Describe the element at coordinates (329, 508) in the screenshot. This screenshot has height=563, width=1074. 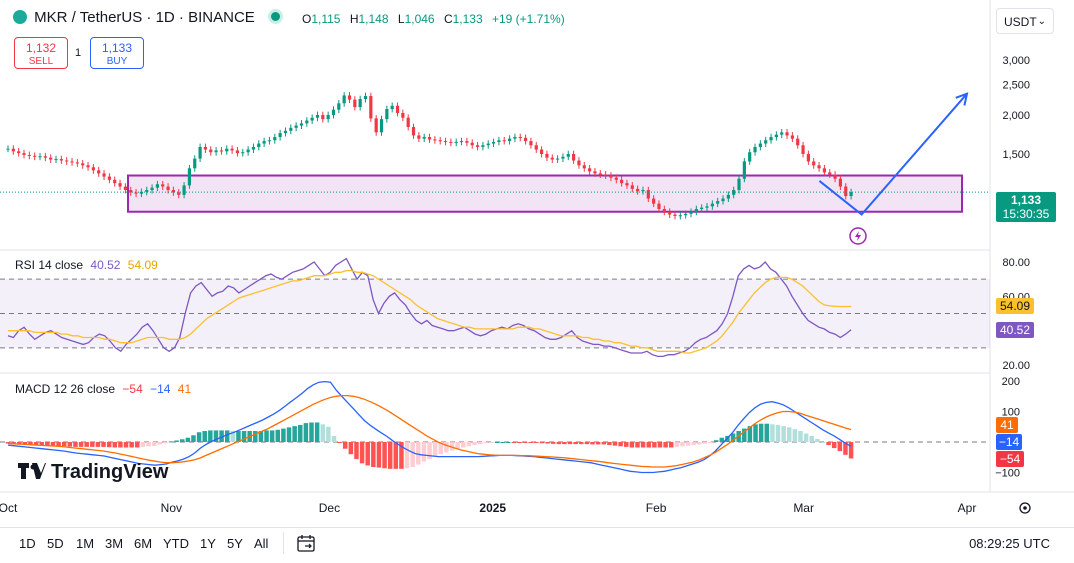
I see `time-tick-label: Dec` at that location.